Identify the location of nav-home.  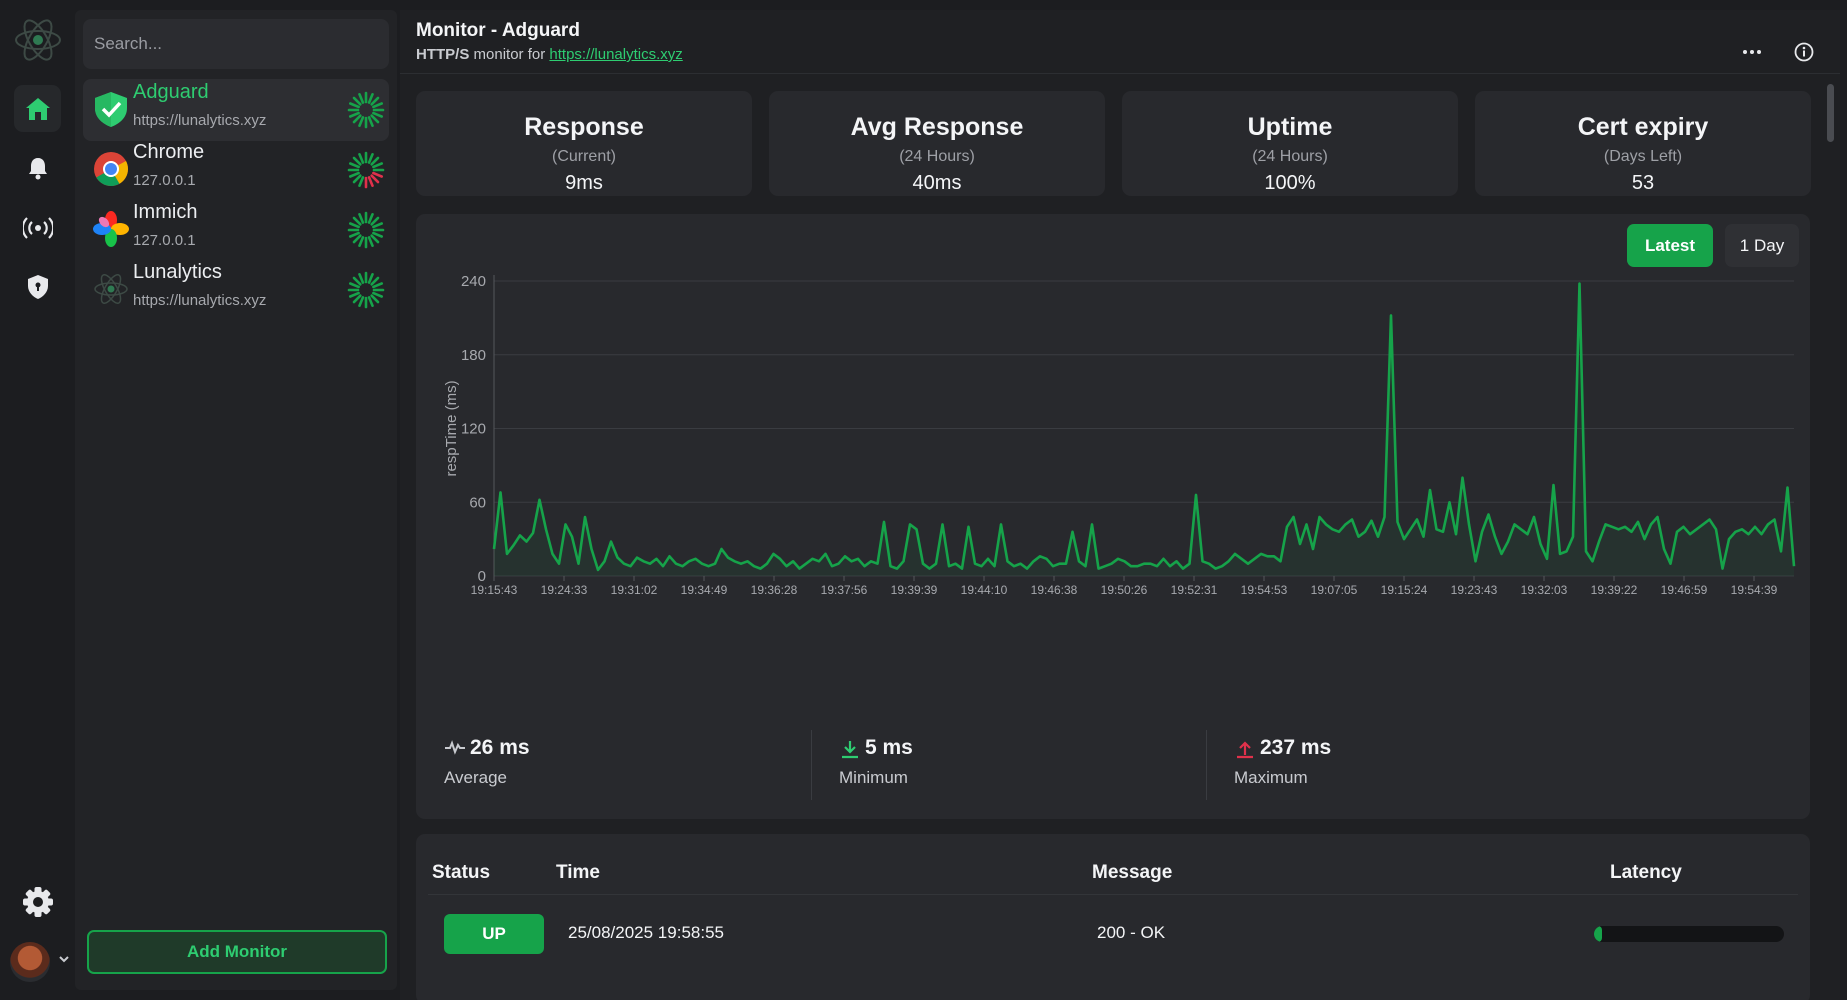
(37, 108).